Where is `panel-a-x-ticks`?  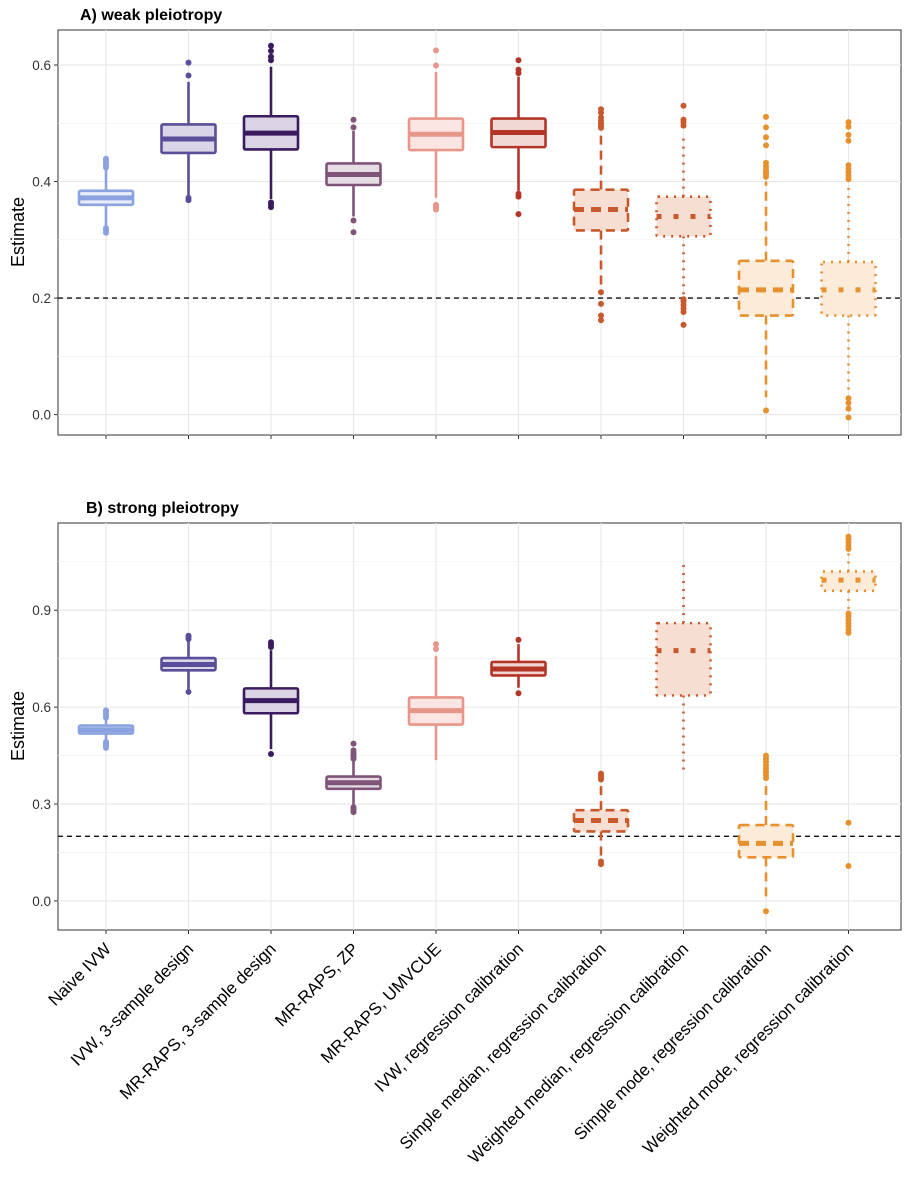
panel-a-x-ticks is located at coordinates (477, 437).